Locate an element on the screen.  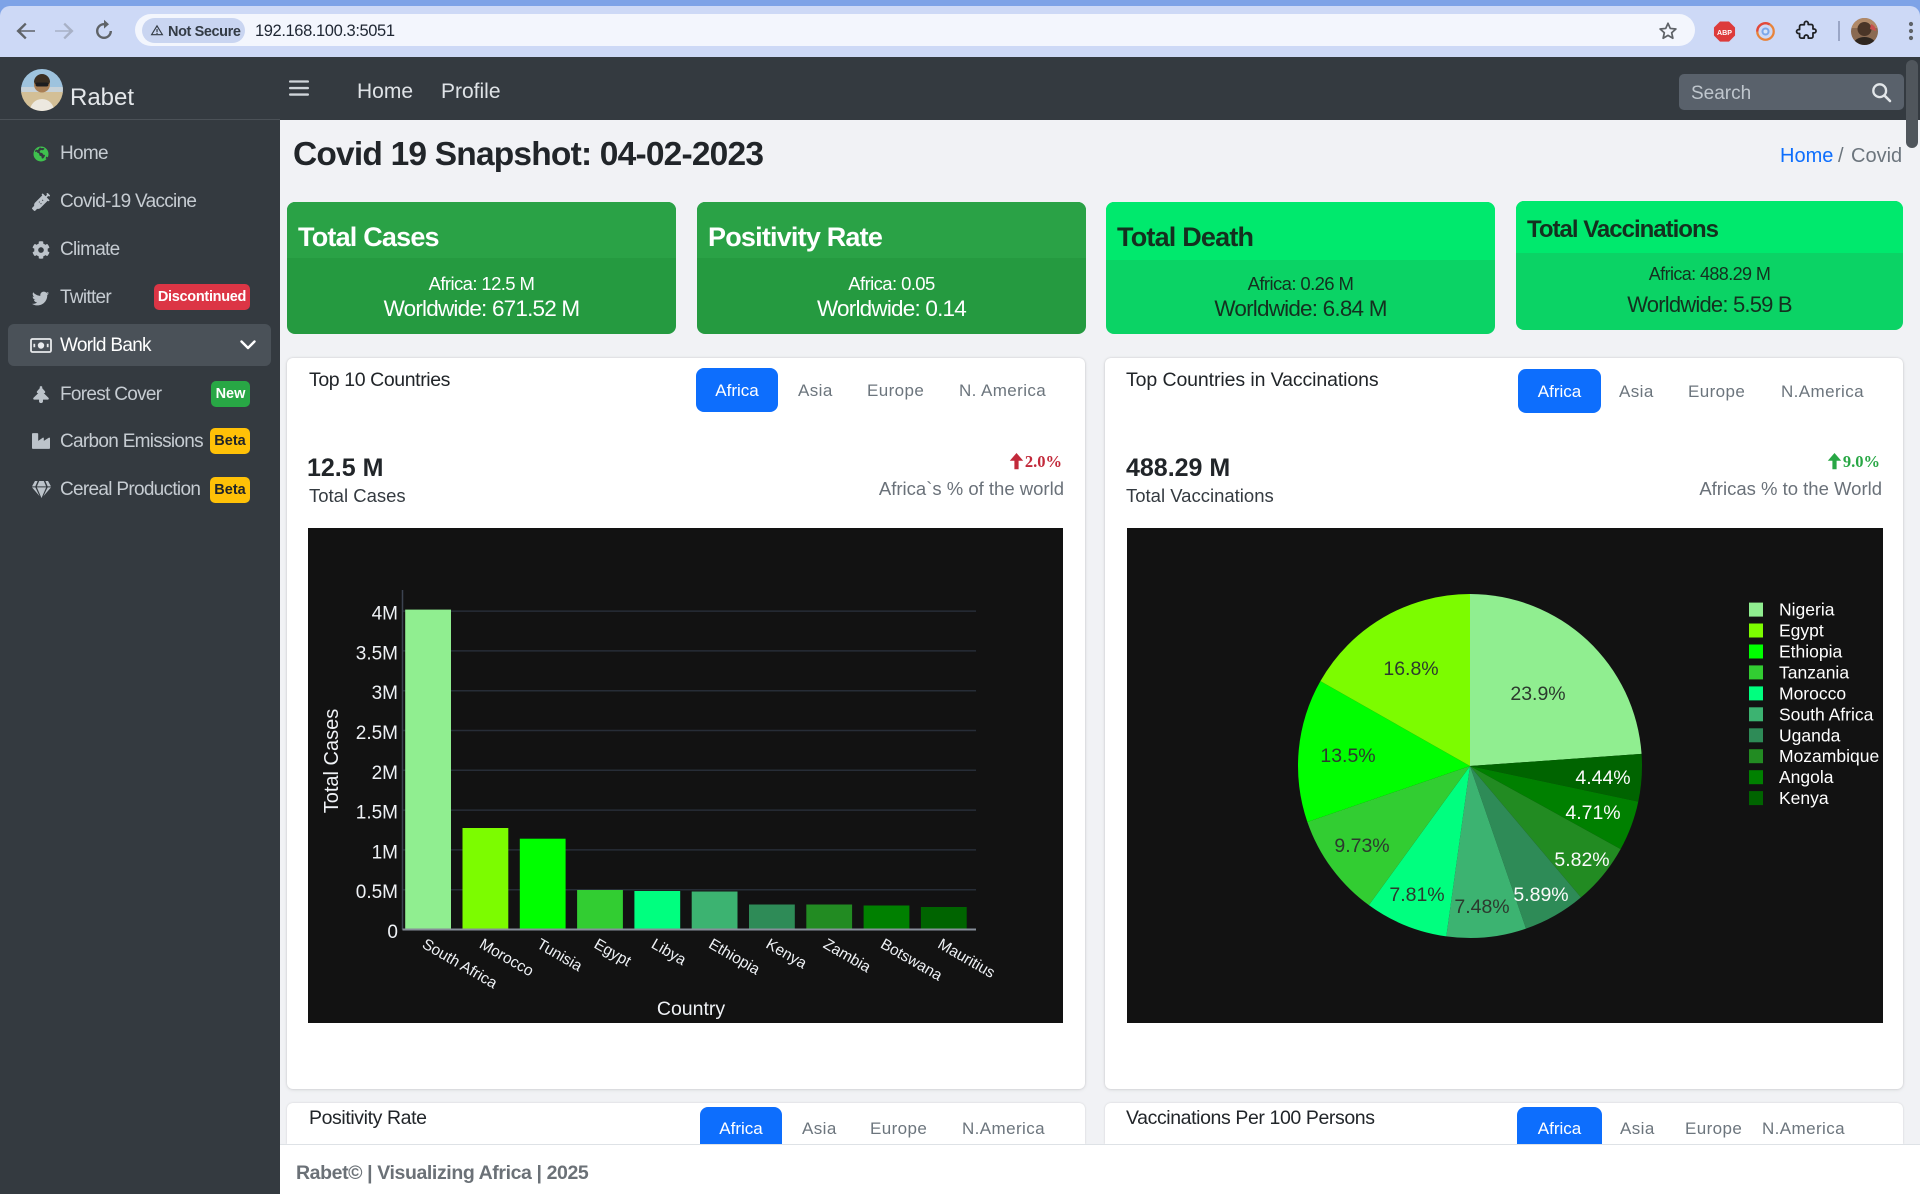
svg-text: South Africa is located at coordinates (1826, 714).